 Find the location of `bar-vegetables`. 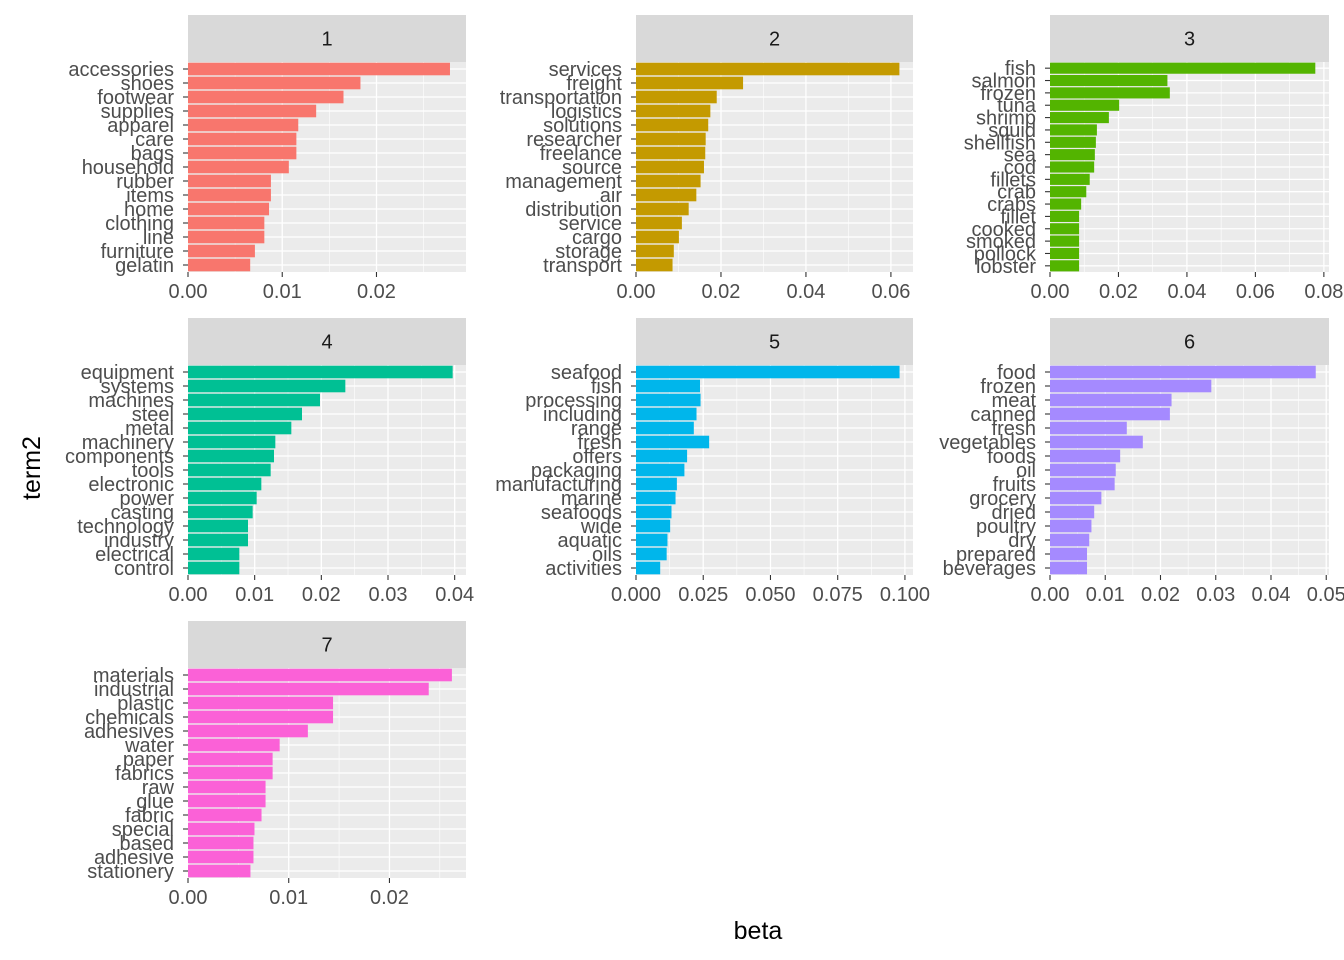

bar-vegetables is located at coordinates (1096, 442).